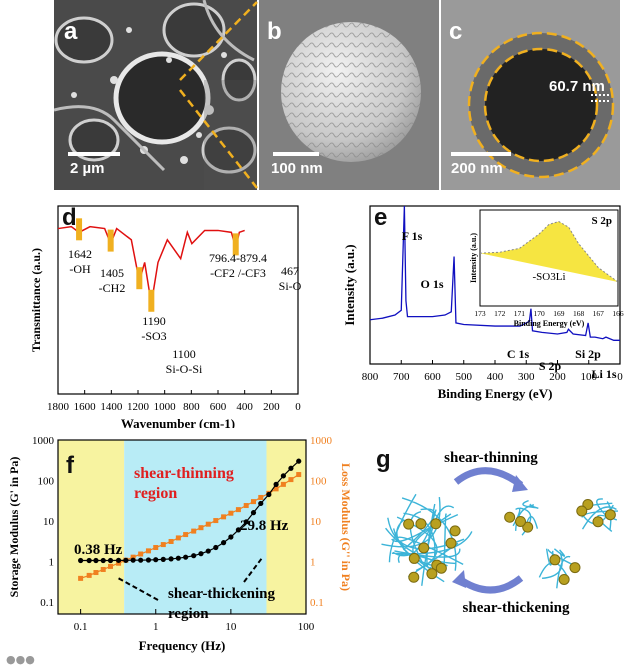 The image size is (644, 668). What do you see at coordinates (549, 277) in the screenshot?
I see `xps-inset-species: -SO3Li` at bounding box center [549, 277].